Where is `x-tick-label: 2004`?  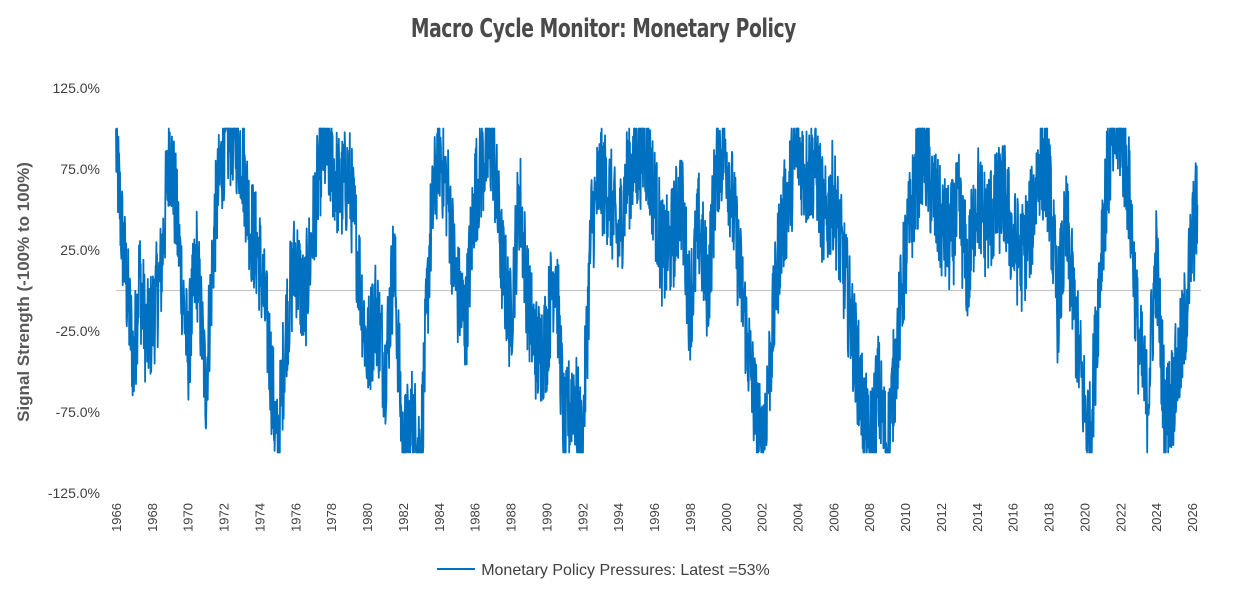
x-tick-label: 2004 is located at coordinates (797, 517).